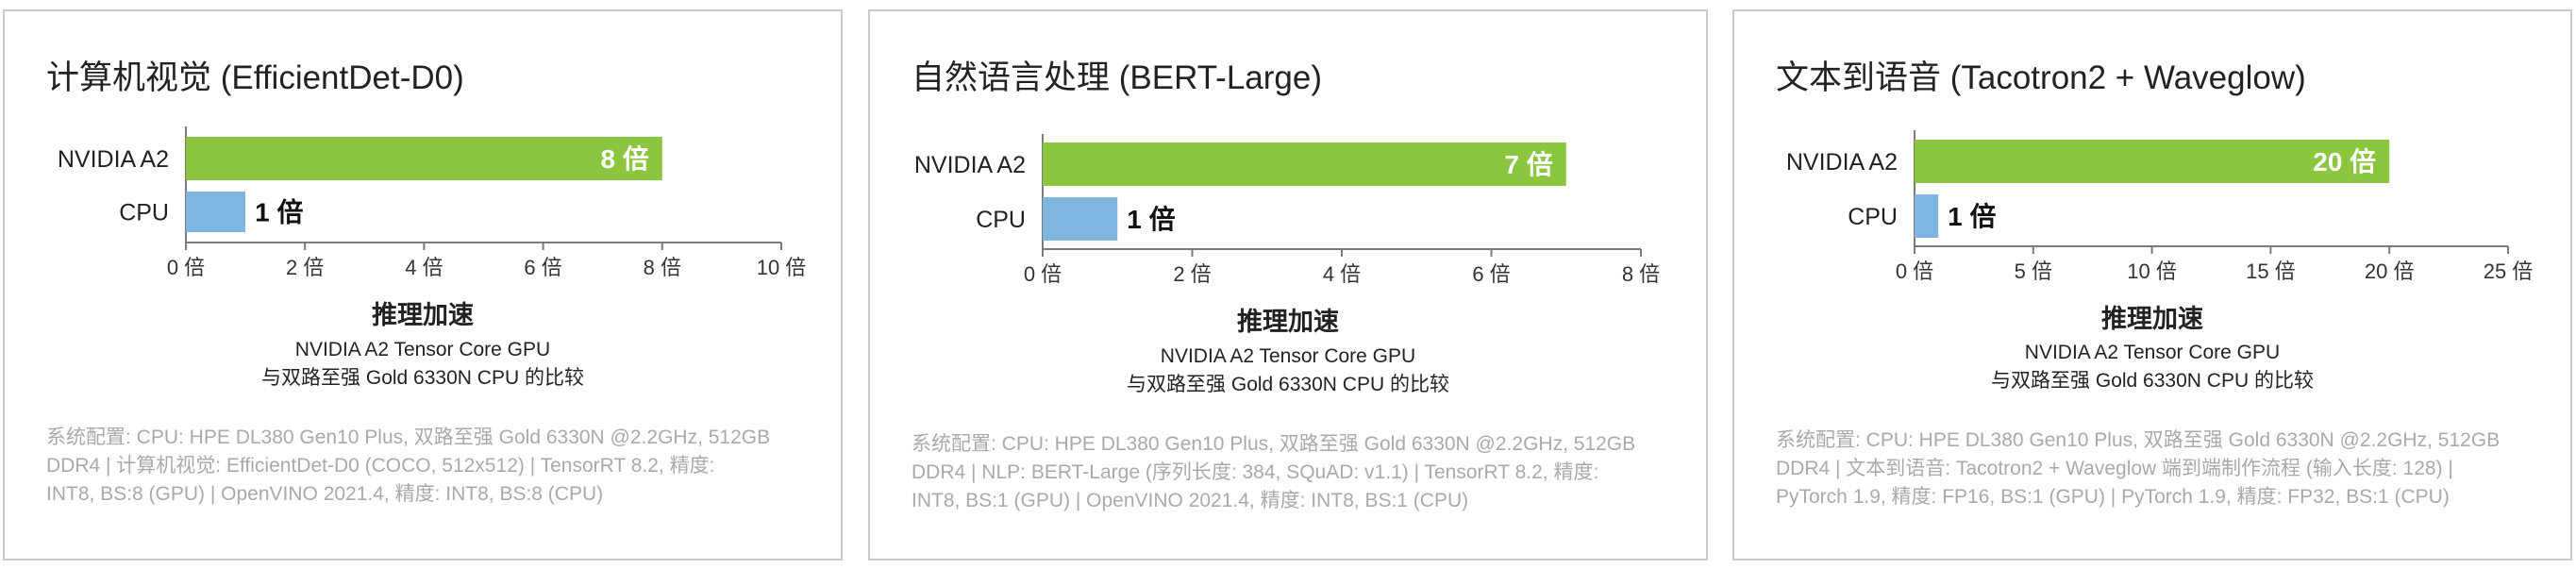 The height and width of the screenshot is (569, 2576). I want to click on x-tick-label: 20 倍, so click(2390, 271).